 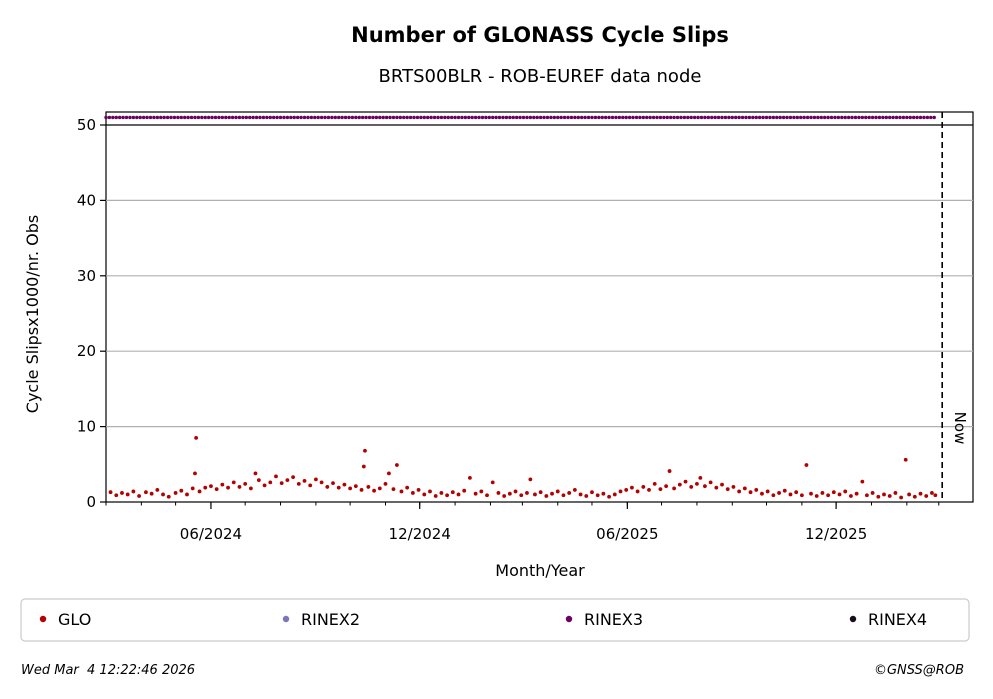 What do you see at coordinates (919, 670) in the screenshot?
I see `footer-copyright: ©GNSS@ROB` at bounding box center [919, 670].